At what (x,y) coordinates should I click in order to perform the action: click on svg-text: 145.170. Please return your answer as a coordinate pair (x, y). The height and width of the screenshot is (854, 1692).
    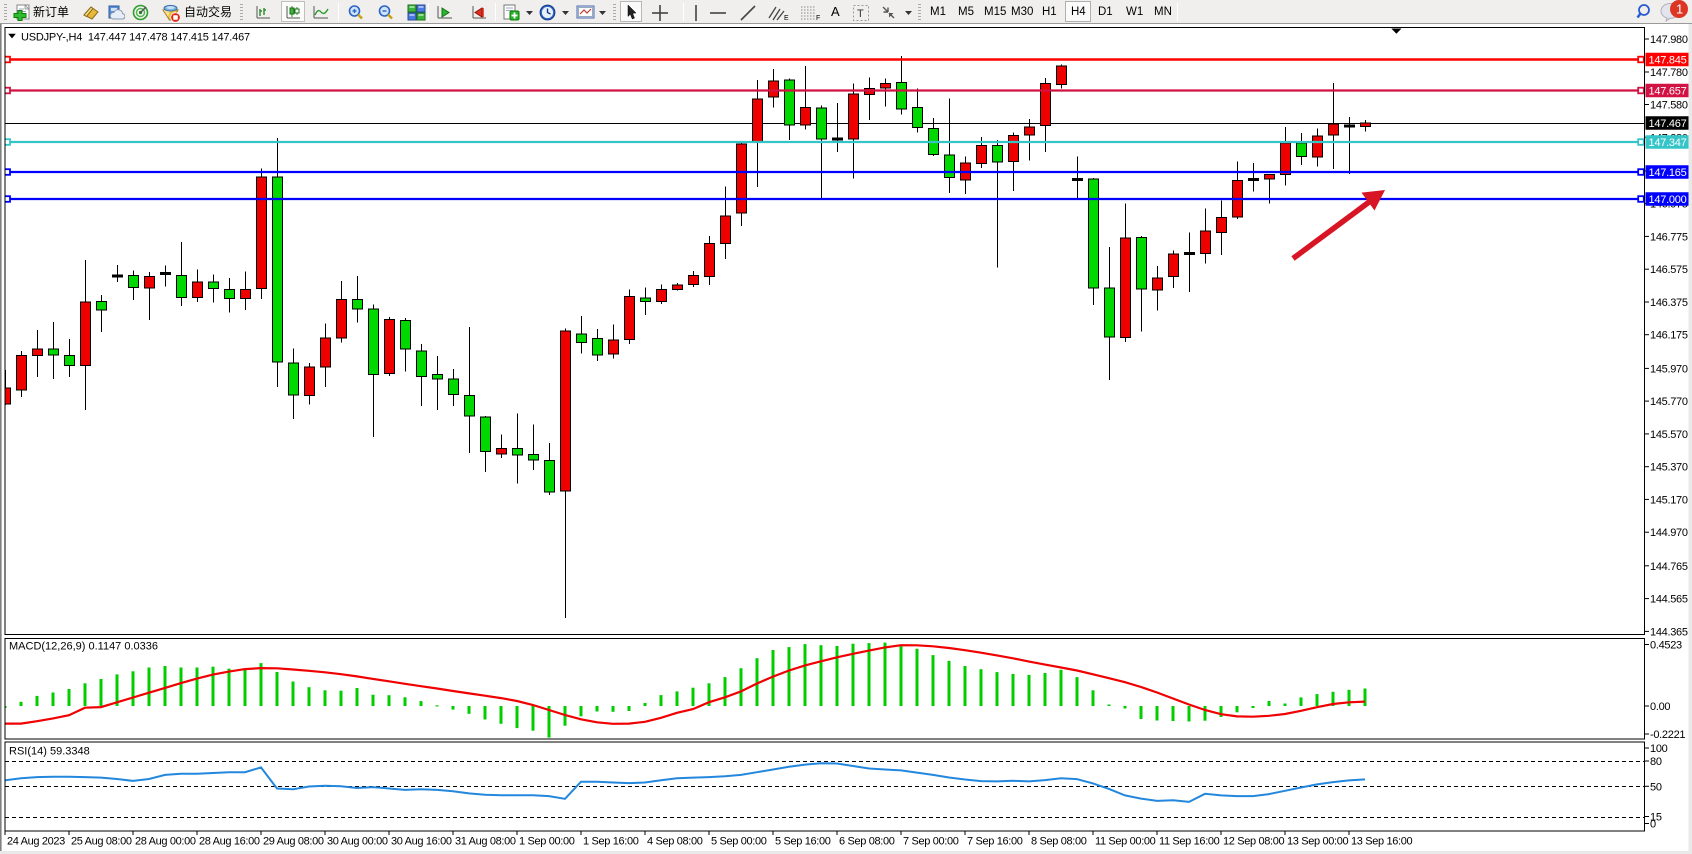
    Looking at the image, I should click on (1669, 500).